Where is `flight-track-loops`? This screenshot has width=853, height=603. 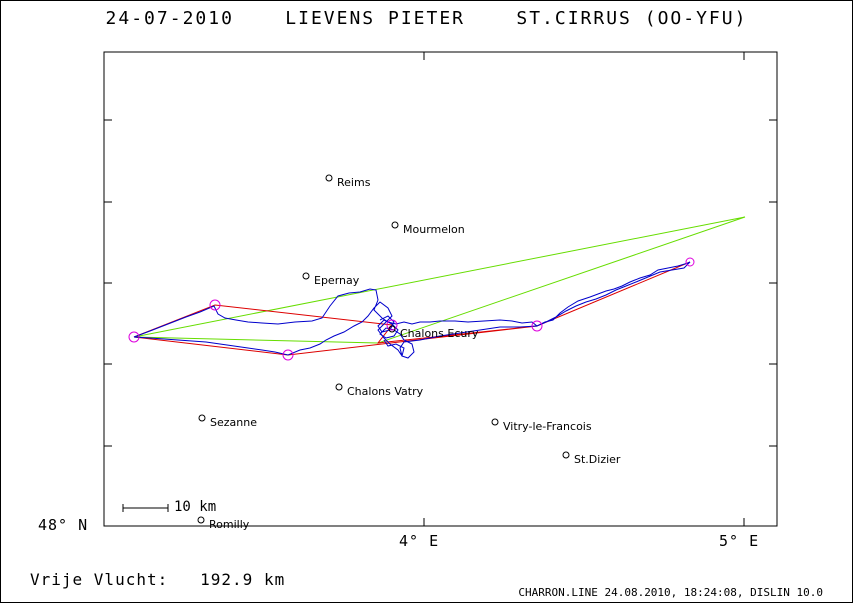
flight-track-loops is located at coordinates (396, 337).